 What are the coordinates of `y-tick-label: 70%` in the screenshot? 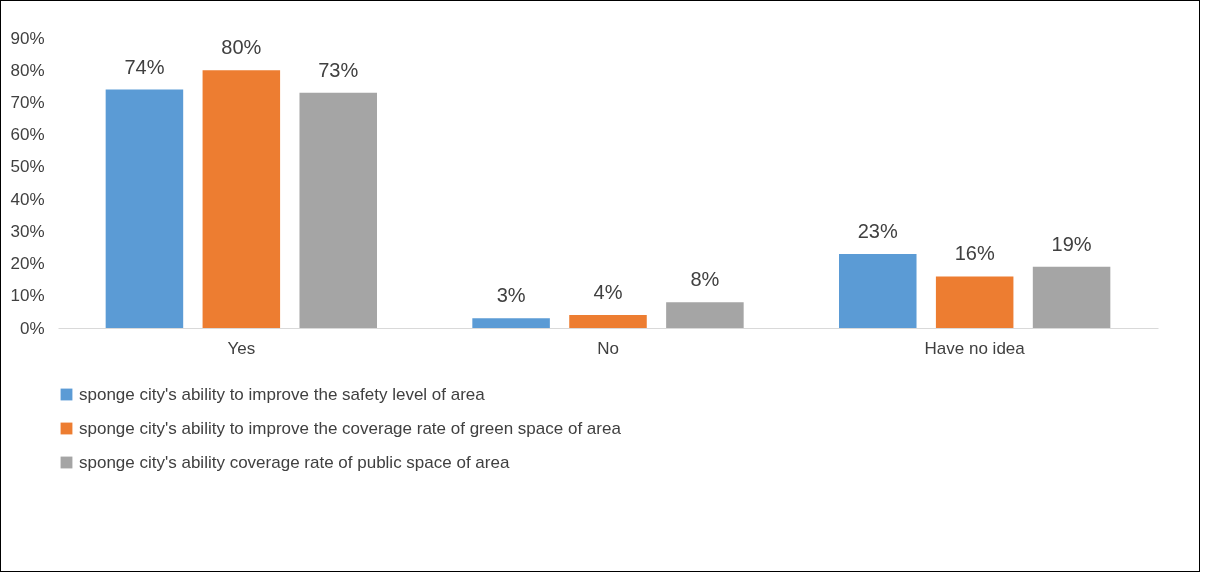 It's located at (27, 102).